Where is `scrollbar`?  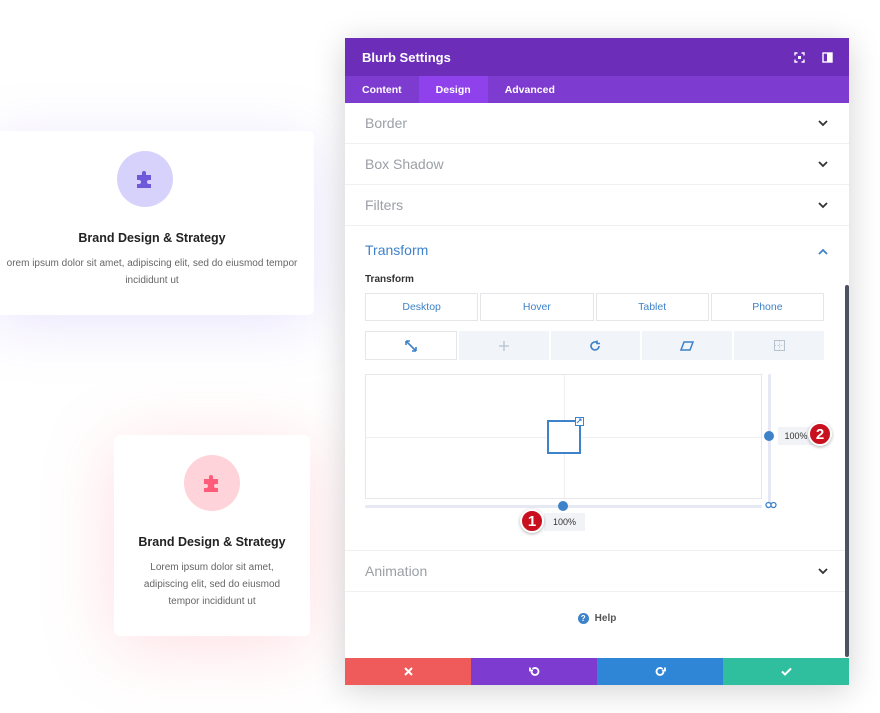 scrollbar is located at coordinates (847, 471).